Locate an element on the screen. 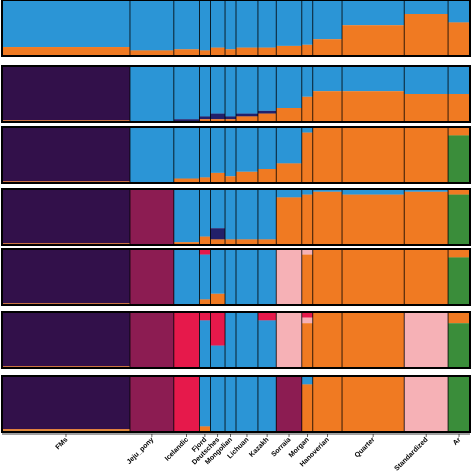  bar-segment-fjord-navy is located at coordinates (205, 118).